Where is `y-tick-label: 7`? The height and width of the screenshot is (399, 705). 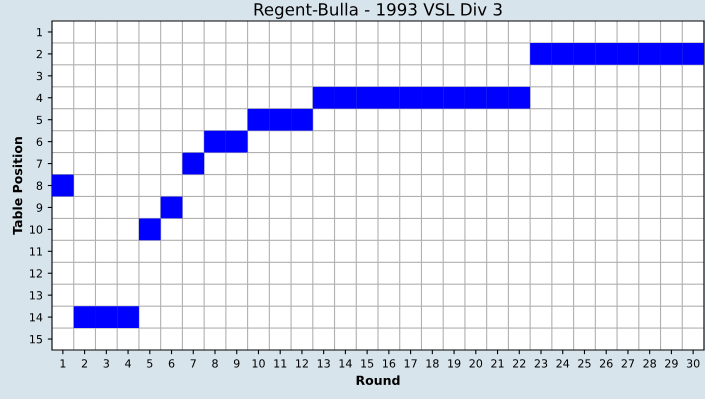
y-tick-label: 7 is located at coordinates (39, 164).